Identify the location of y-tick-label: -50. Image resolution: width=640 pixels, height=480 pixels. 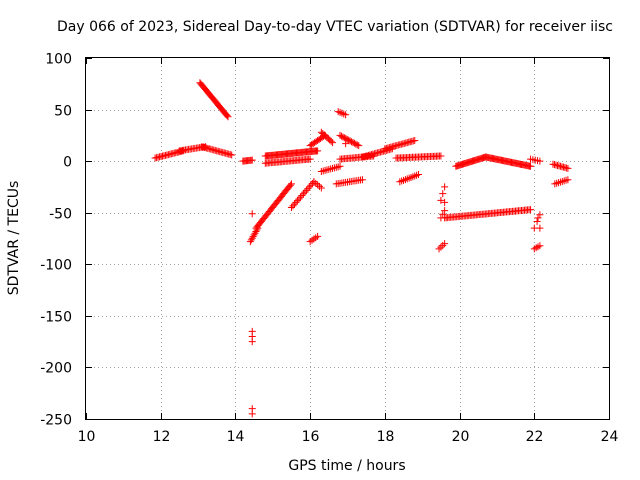
(60, 215).